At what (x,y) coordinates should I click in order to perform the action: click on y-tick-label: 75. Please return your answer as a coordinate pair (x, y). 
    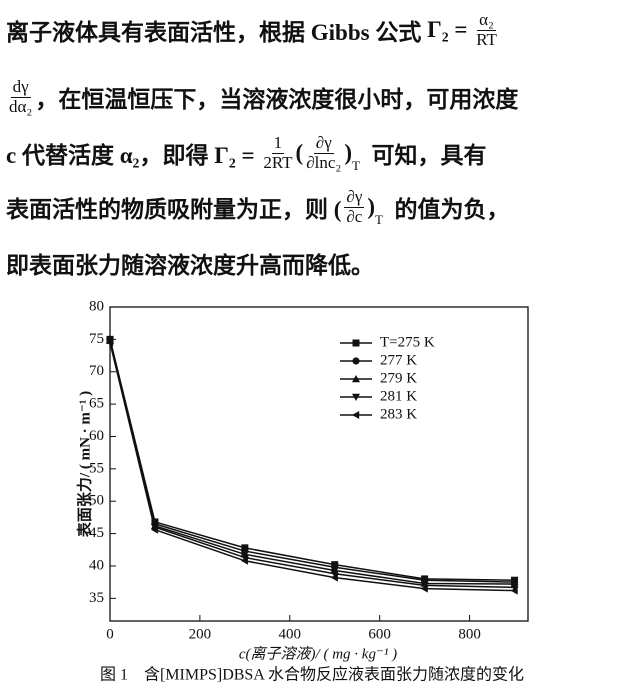
    Looking at the image, I should click on (96, 339).